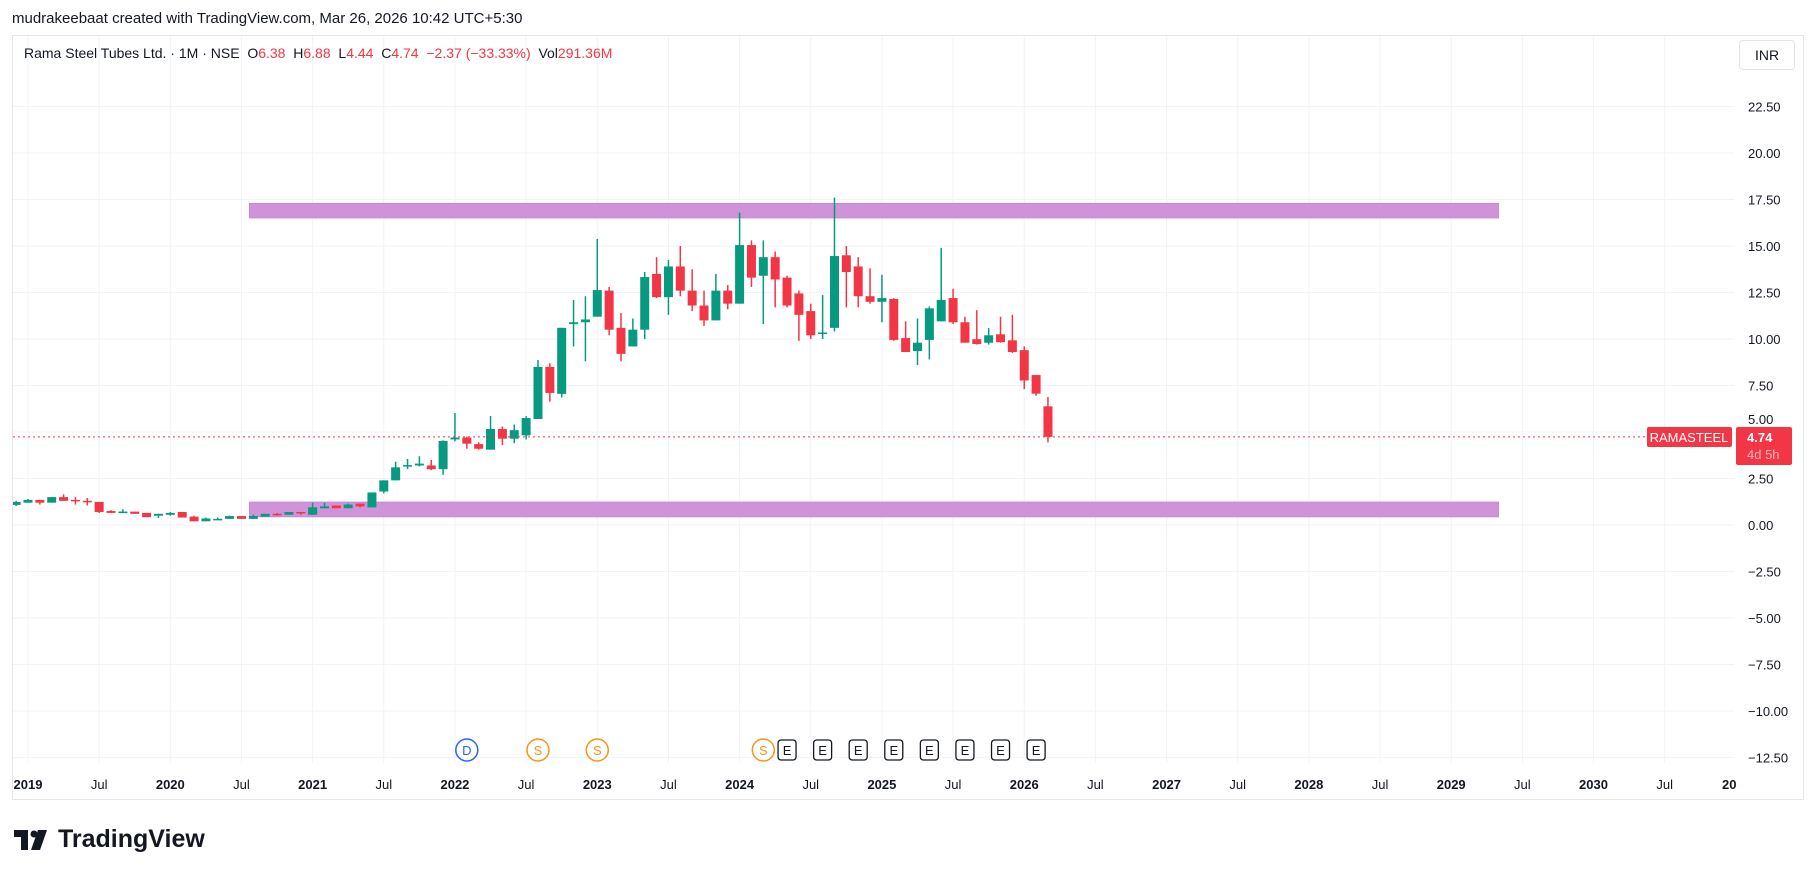 The width and height of the screenshot is (1814, 877). Describe the element at coordinates (109, 839) in the screenshot. I see `tradingview-logo: TradingView` at that location.